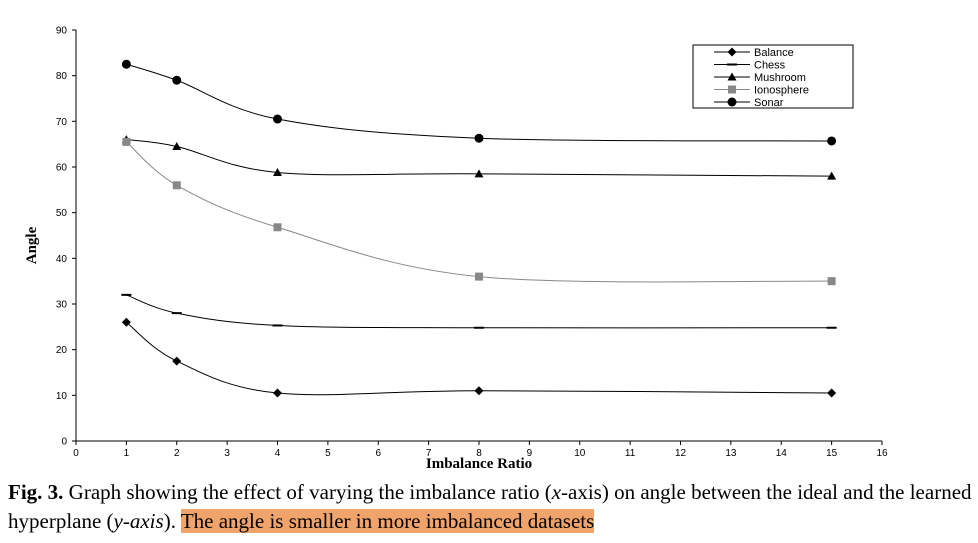  Describe the element at coordinates (177, 453) in the screenshot. I see `x-tick-label: 2` at that location.